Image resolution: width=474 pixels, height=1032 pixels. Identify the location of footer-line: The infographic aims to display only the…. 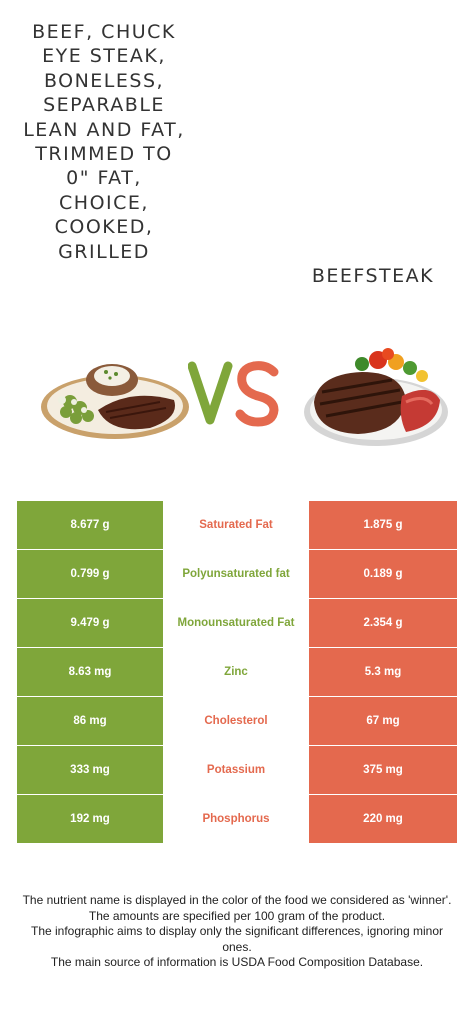
(237, 939).